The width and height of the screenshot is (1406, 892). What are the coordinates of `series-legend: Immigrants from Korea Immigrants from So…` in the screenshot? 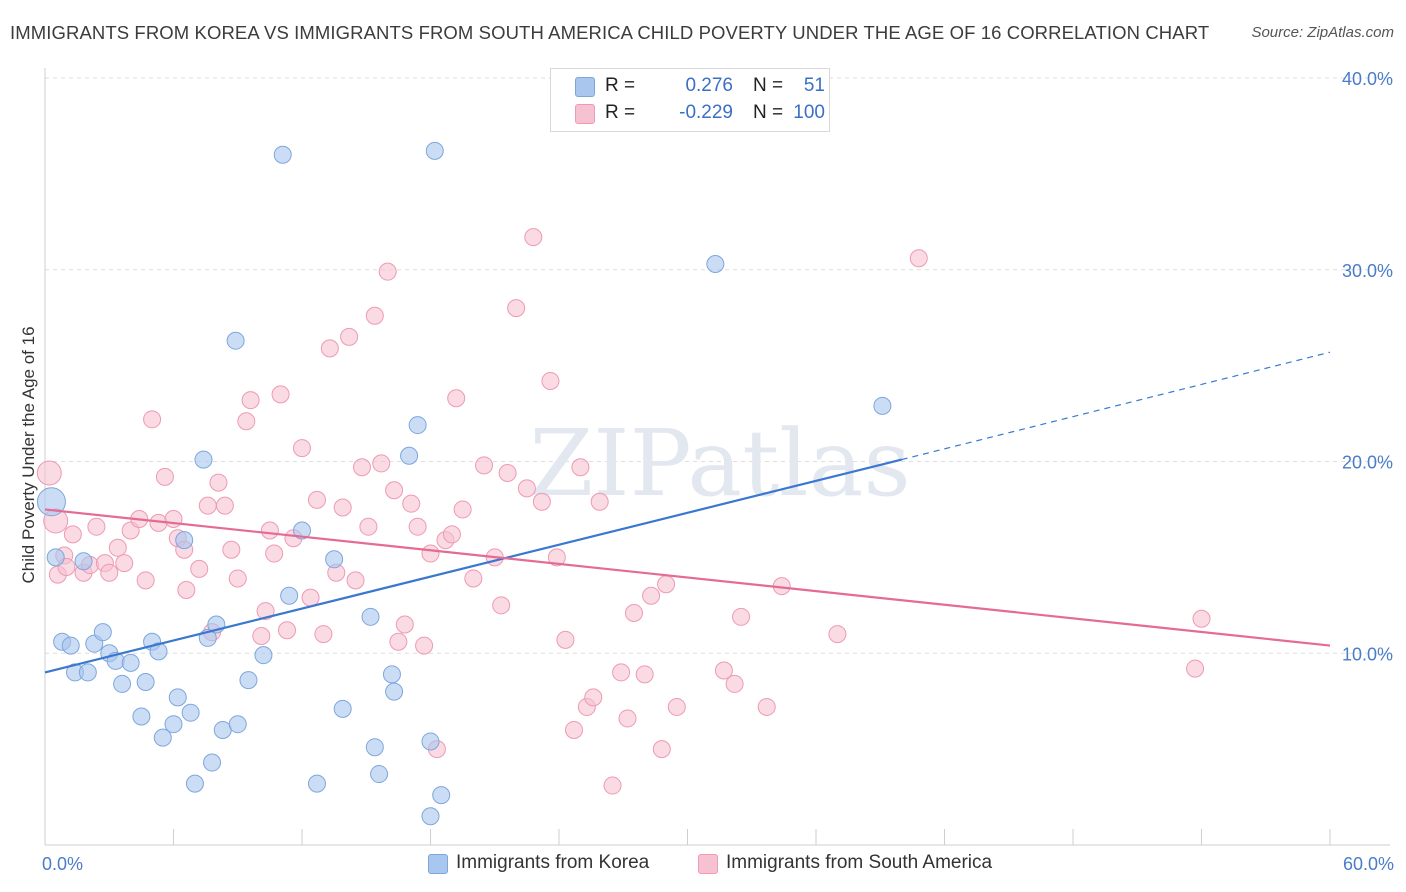 It's located at (703, 865).